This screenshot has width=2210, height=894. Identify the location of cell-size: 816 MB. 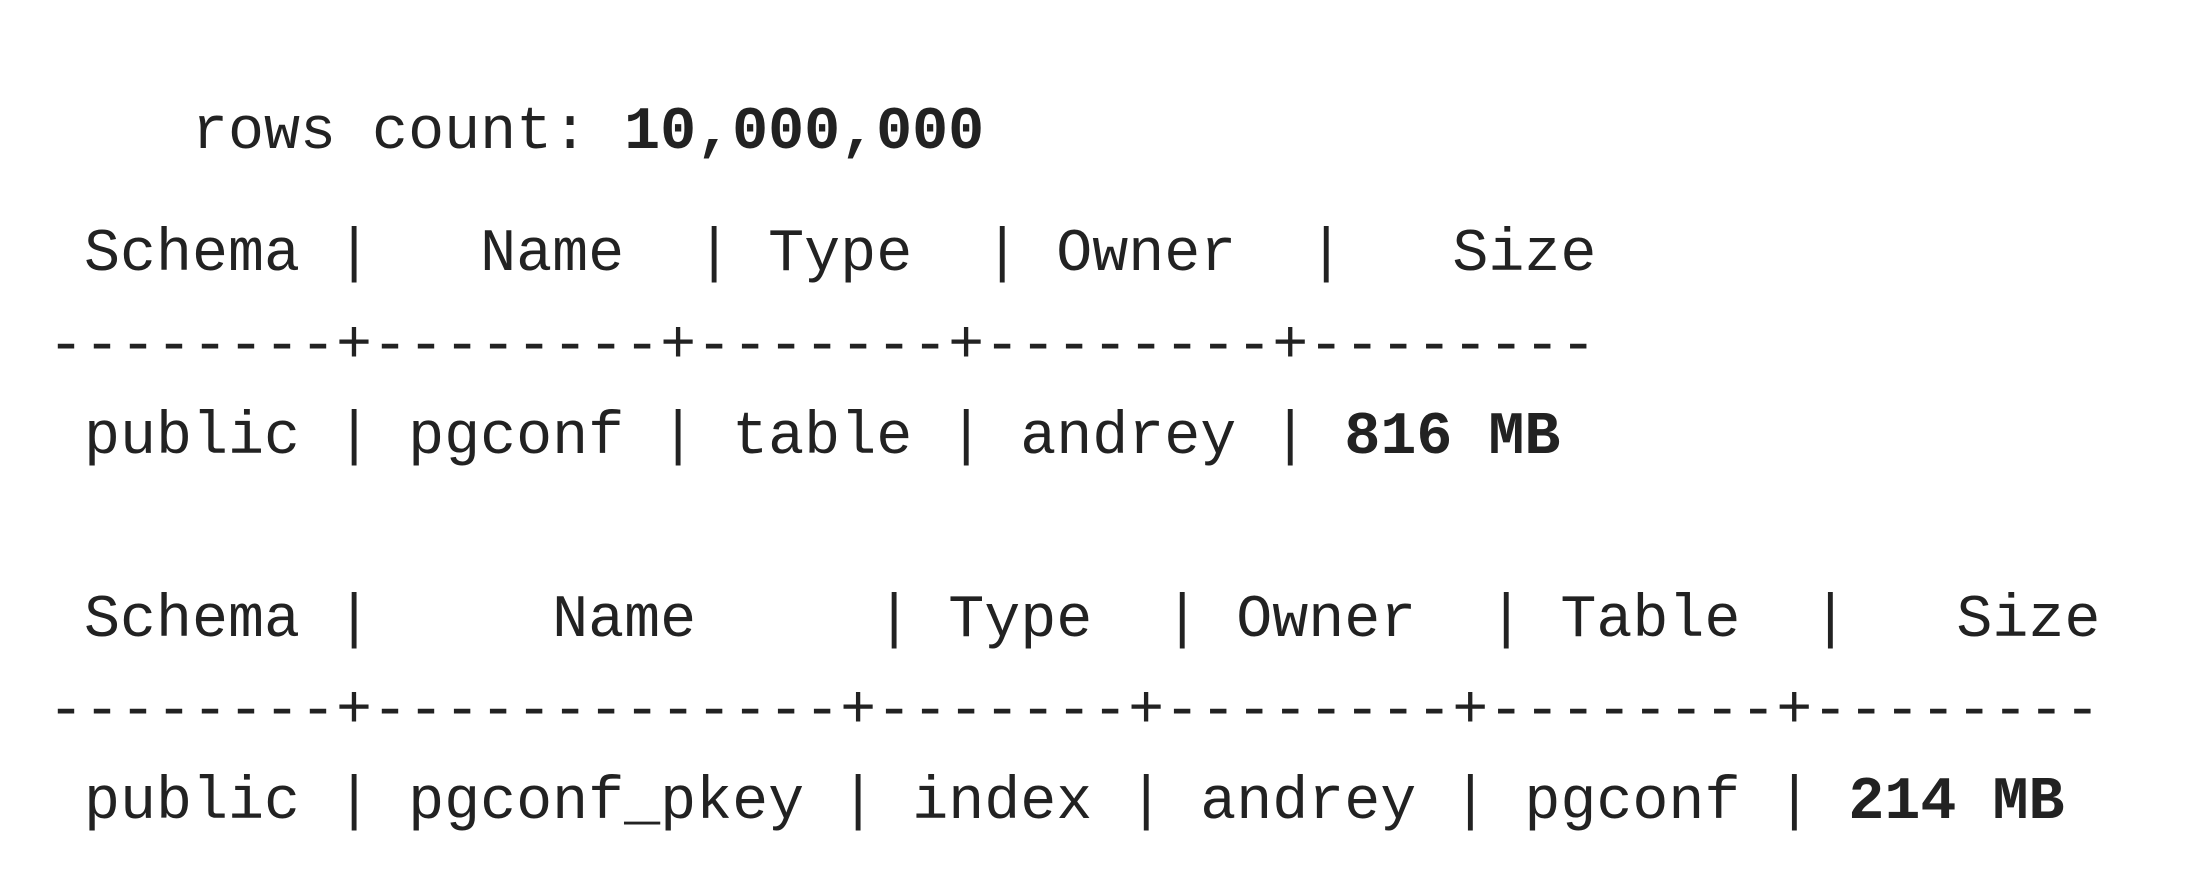
(1452, 438).